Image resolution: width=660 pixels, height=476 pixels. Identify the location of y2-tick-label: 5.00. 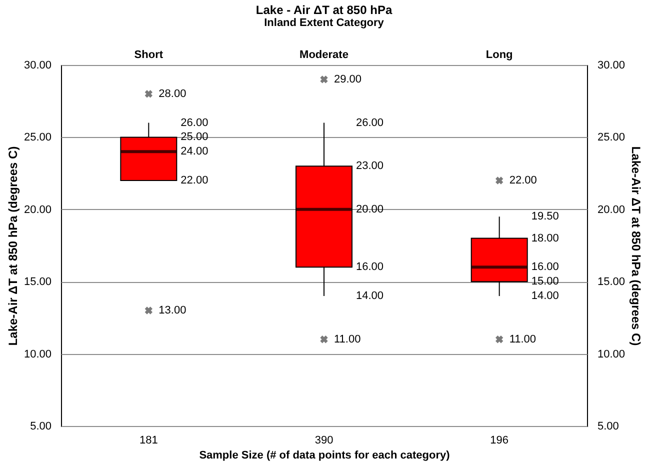
(608, 426).